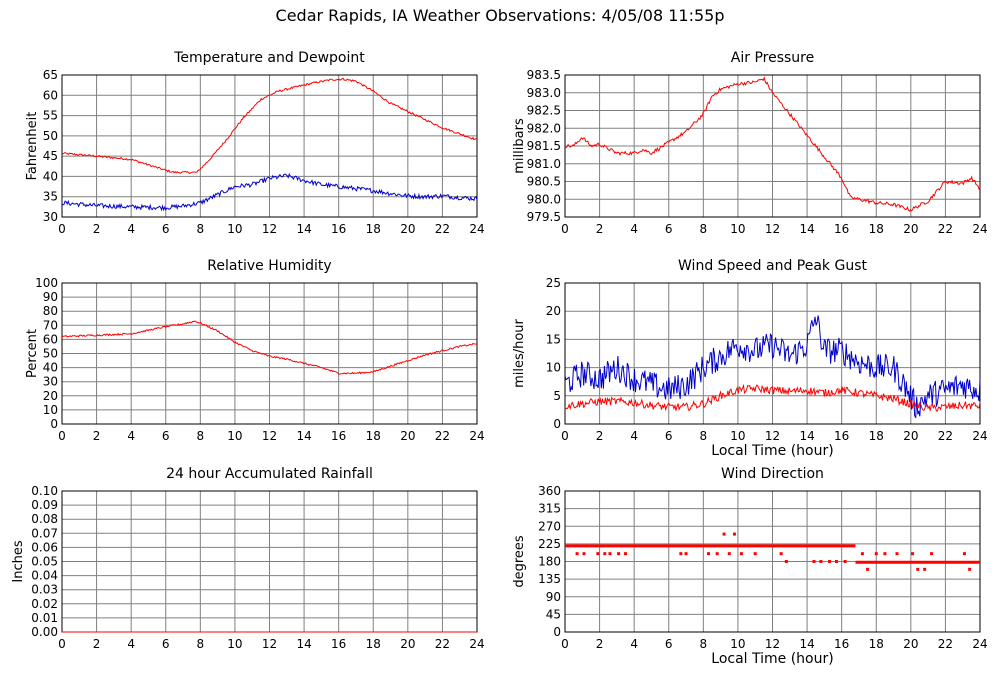 This screenshot has height=680, width=1000. What do you see at coordinates (44, 533) in the screenshot?
I see `y-tick-label: 0.07` at bounding box center [44, 533].